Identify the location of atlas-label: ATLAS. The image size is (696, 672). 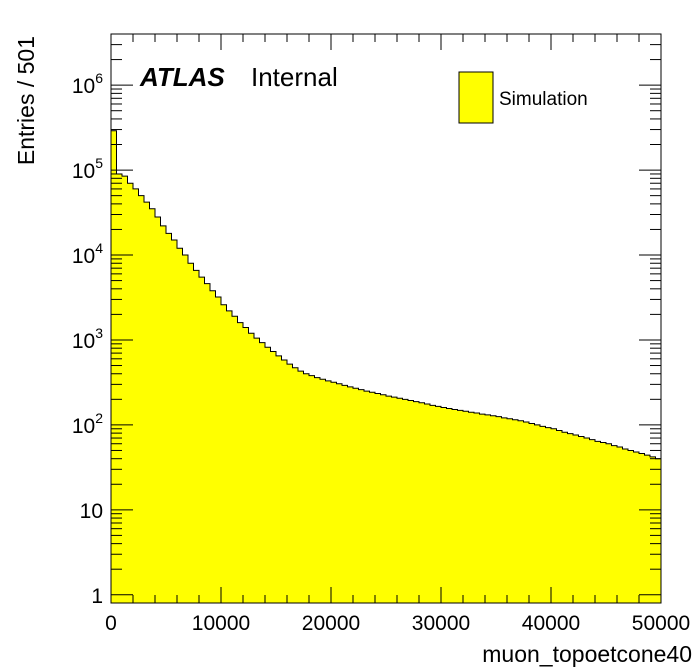
(182, 77).